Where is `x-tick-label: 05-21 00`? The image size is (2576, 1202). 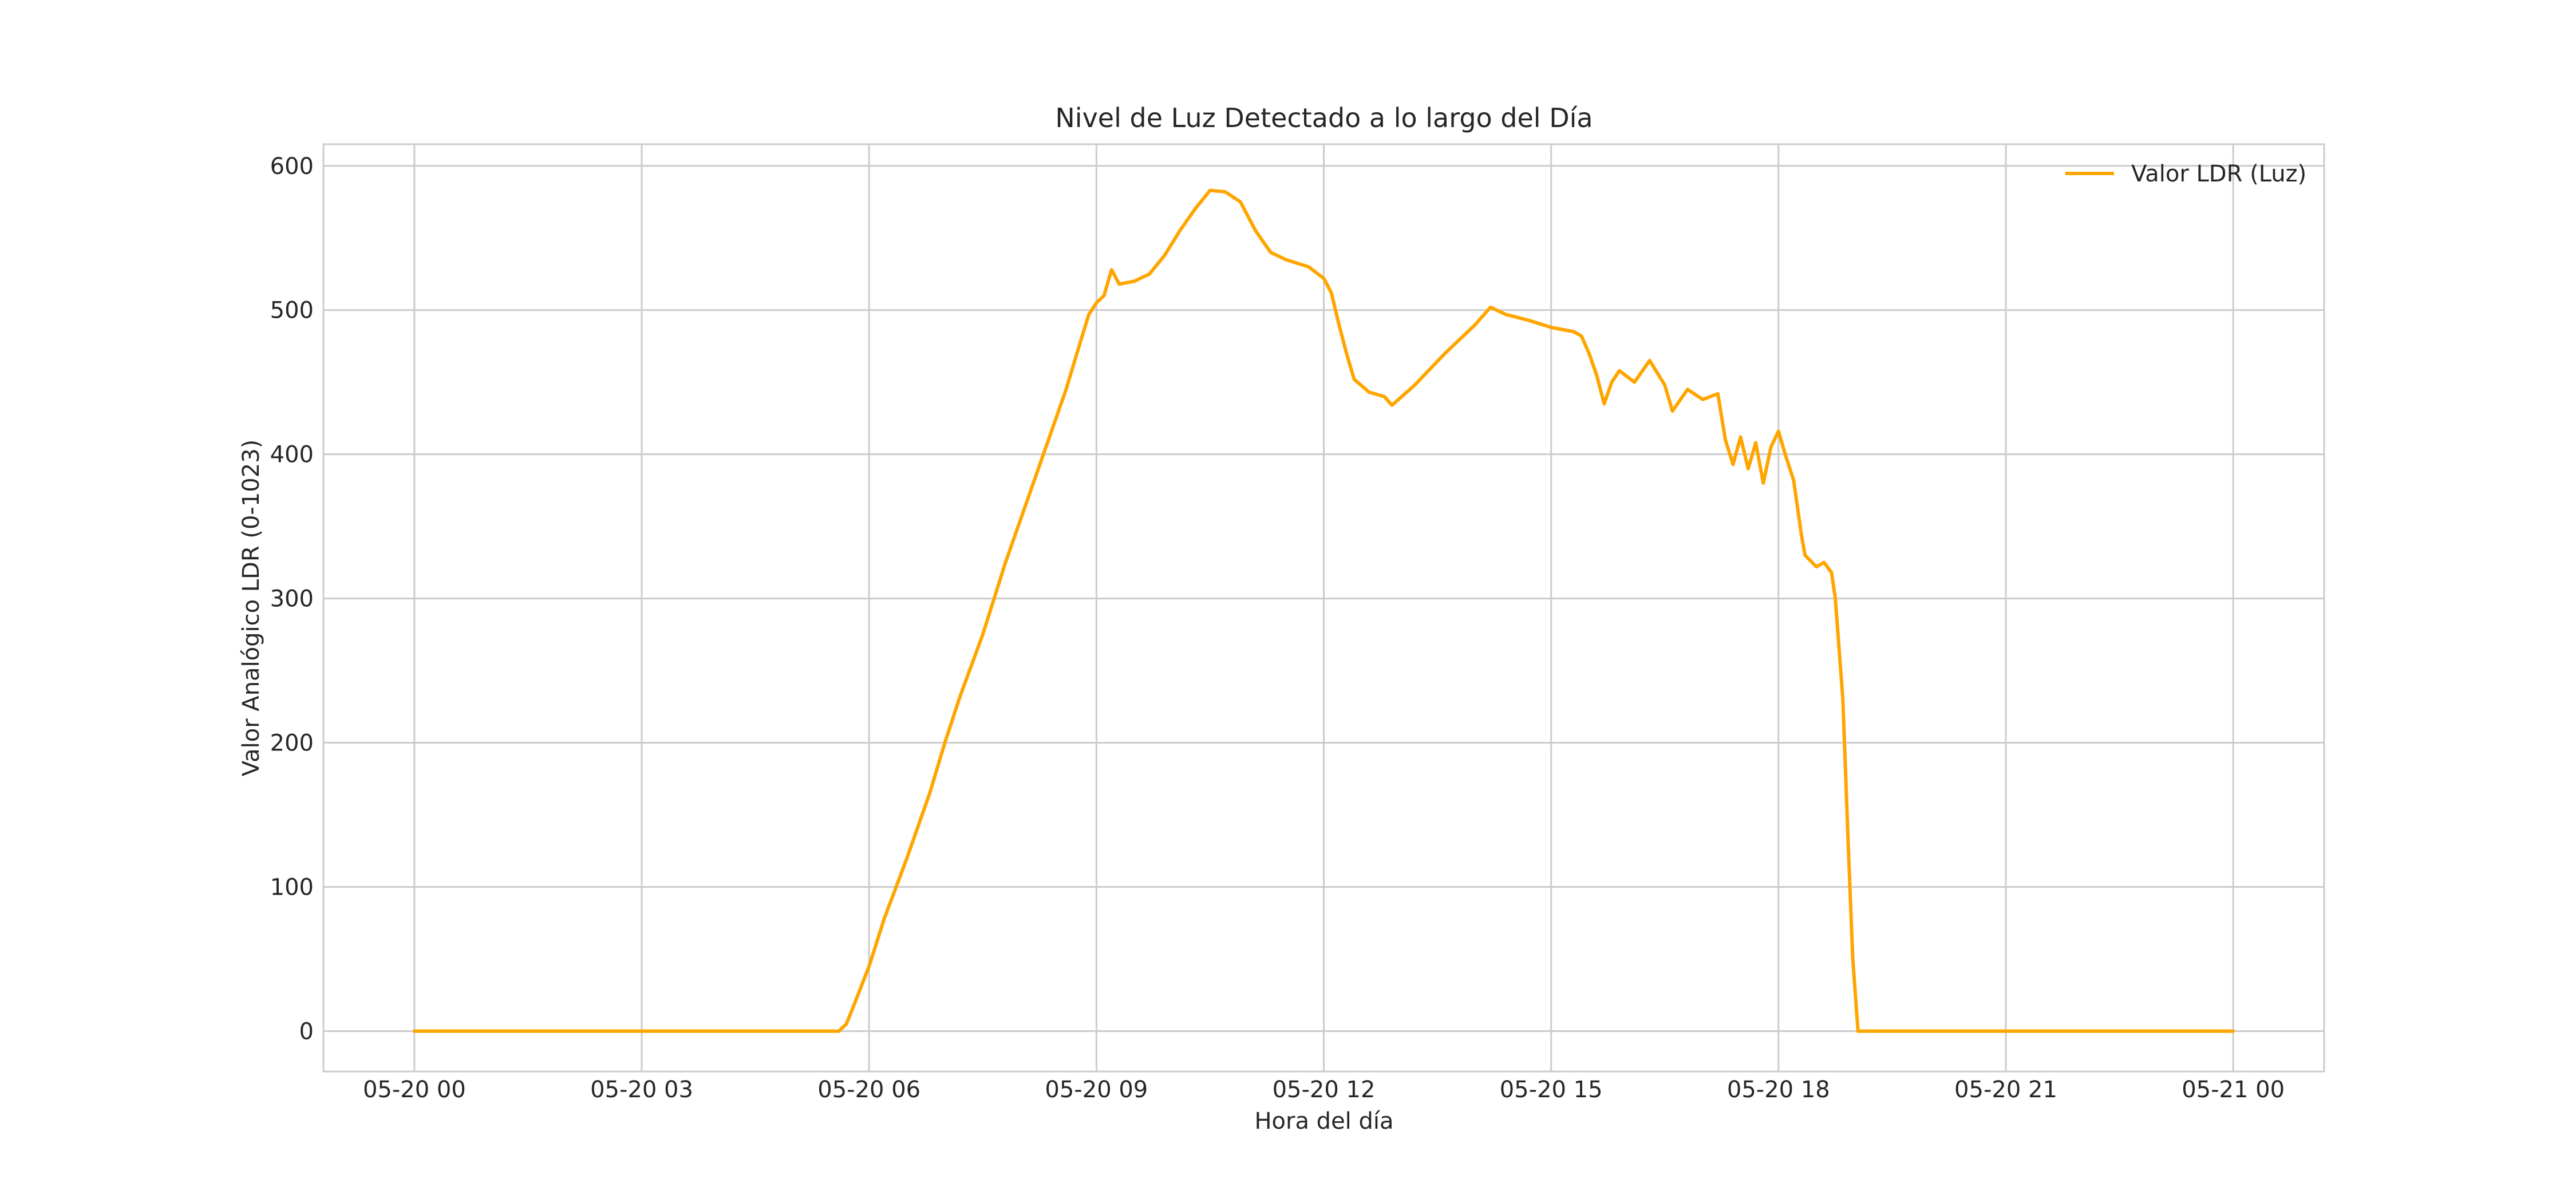 x-tick-label: 05-21 00 is located at coordinates (2233, 1090).